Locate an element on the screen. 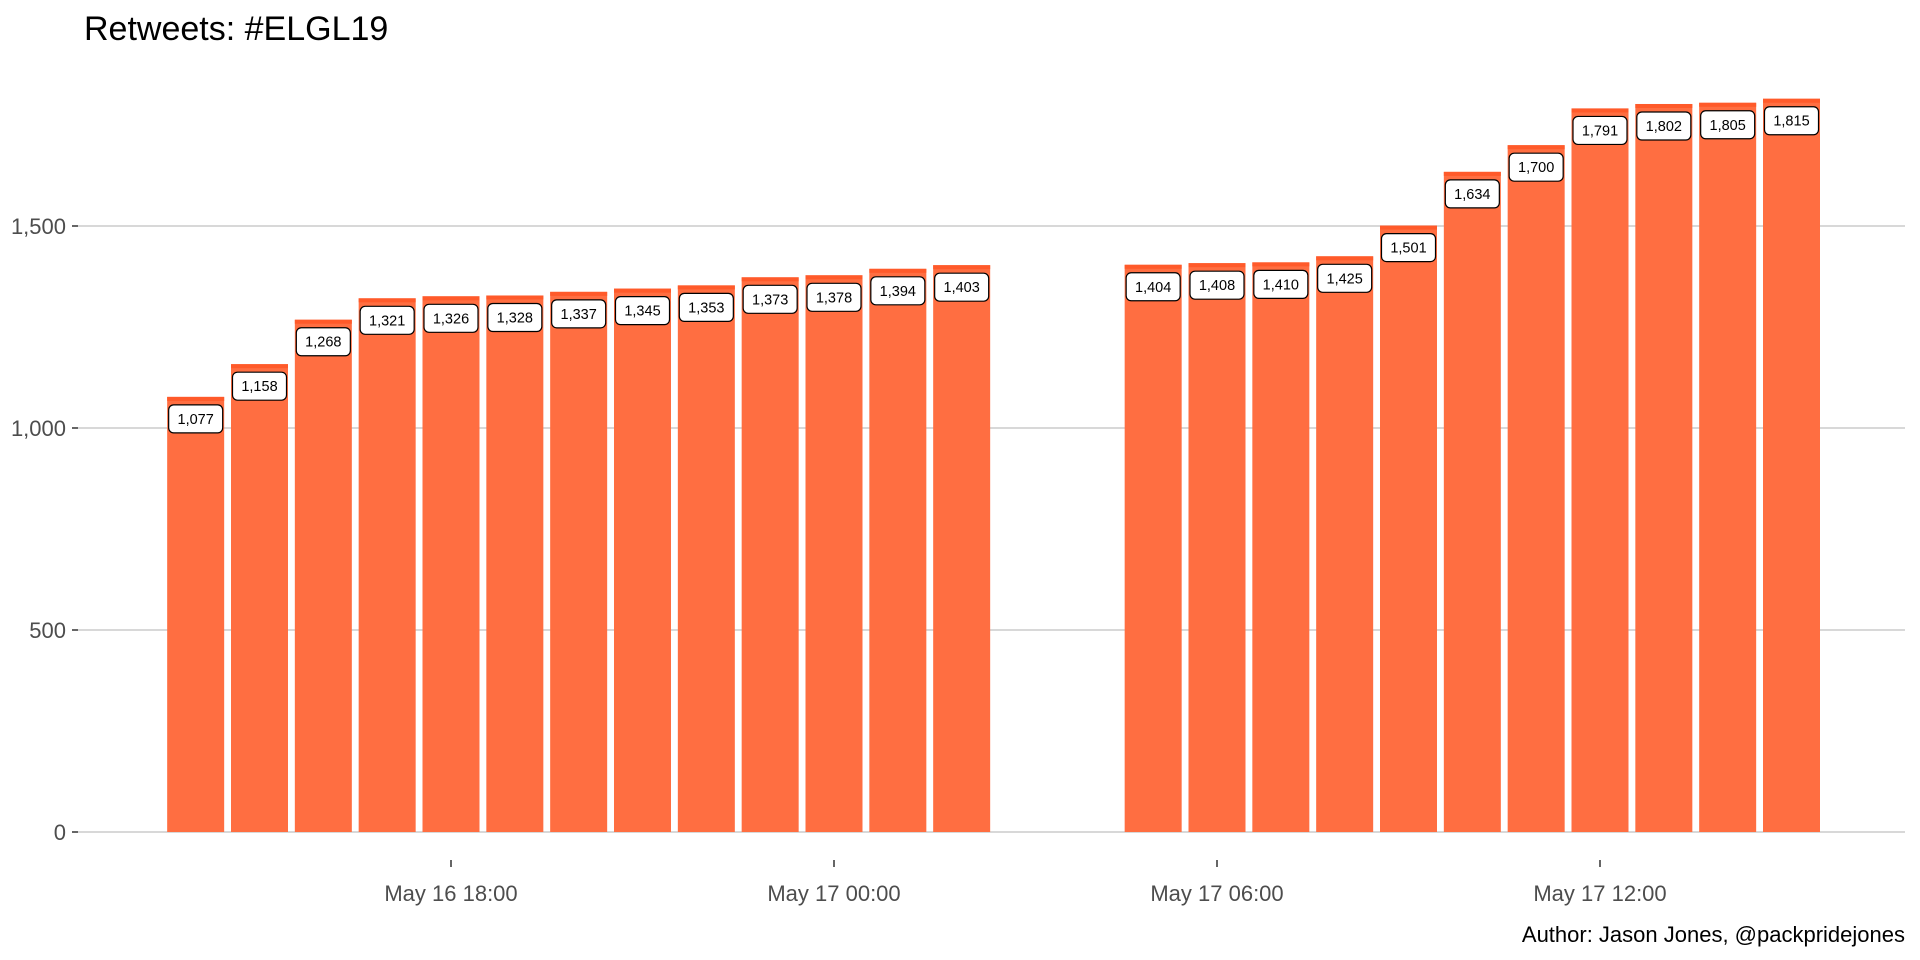 The height and width of the screenshot is (960, 1920). data-label-text: 1,410 is located at coordinates (1281, 285).